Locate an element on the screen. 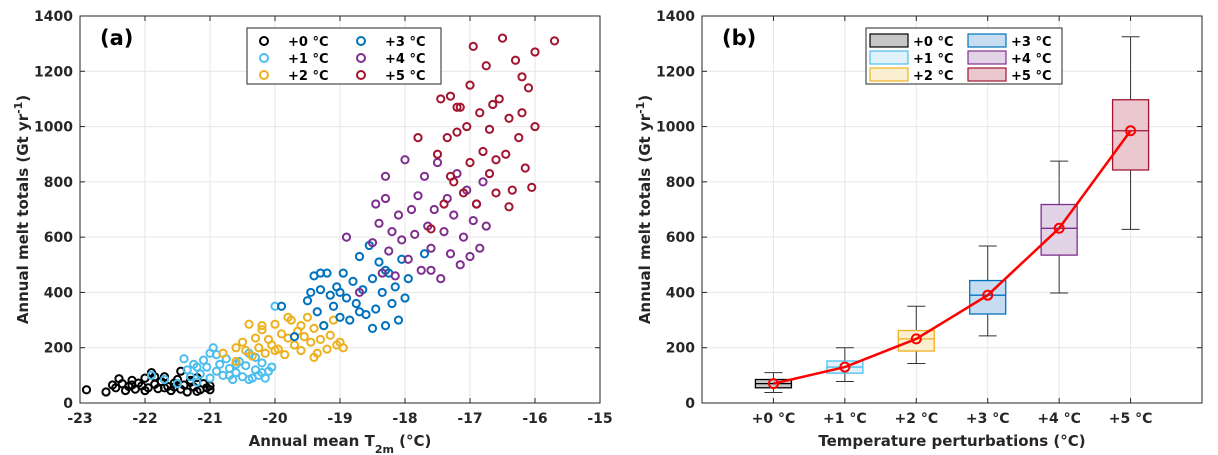  y-axis-label-a: Annual melt totals (Gt yr-1) is located at coordinates (22, 209).